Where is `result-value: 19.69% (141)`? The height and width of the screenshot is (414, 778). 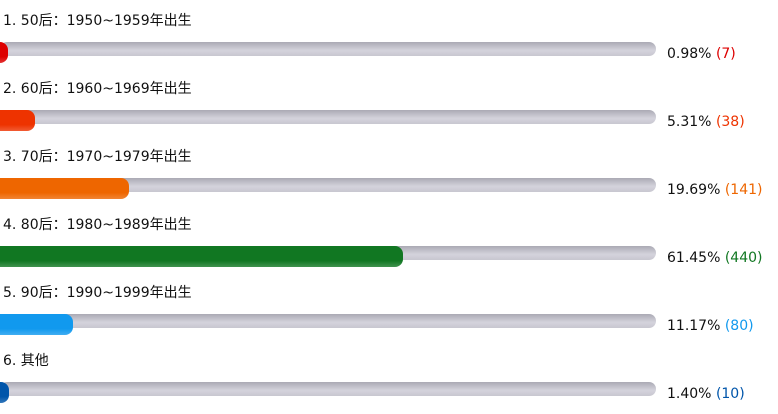
result-value: 19.69% (141) is located at coordinates (715, 190).